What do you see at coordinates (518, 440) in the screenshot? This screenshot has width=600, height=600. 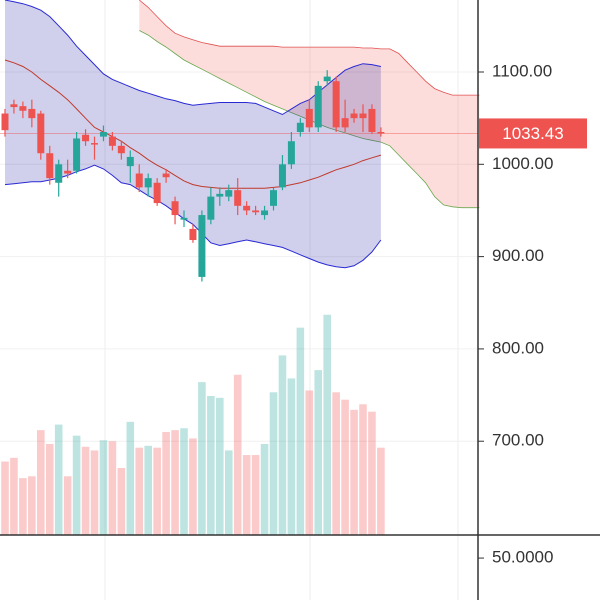 I see `y-tick-label: 700.00` at bounding box center [518, 440].